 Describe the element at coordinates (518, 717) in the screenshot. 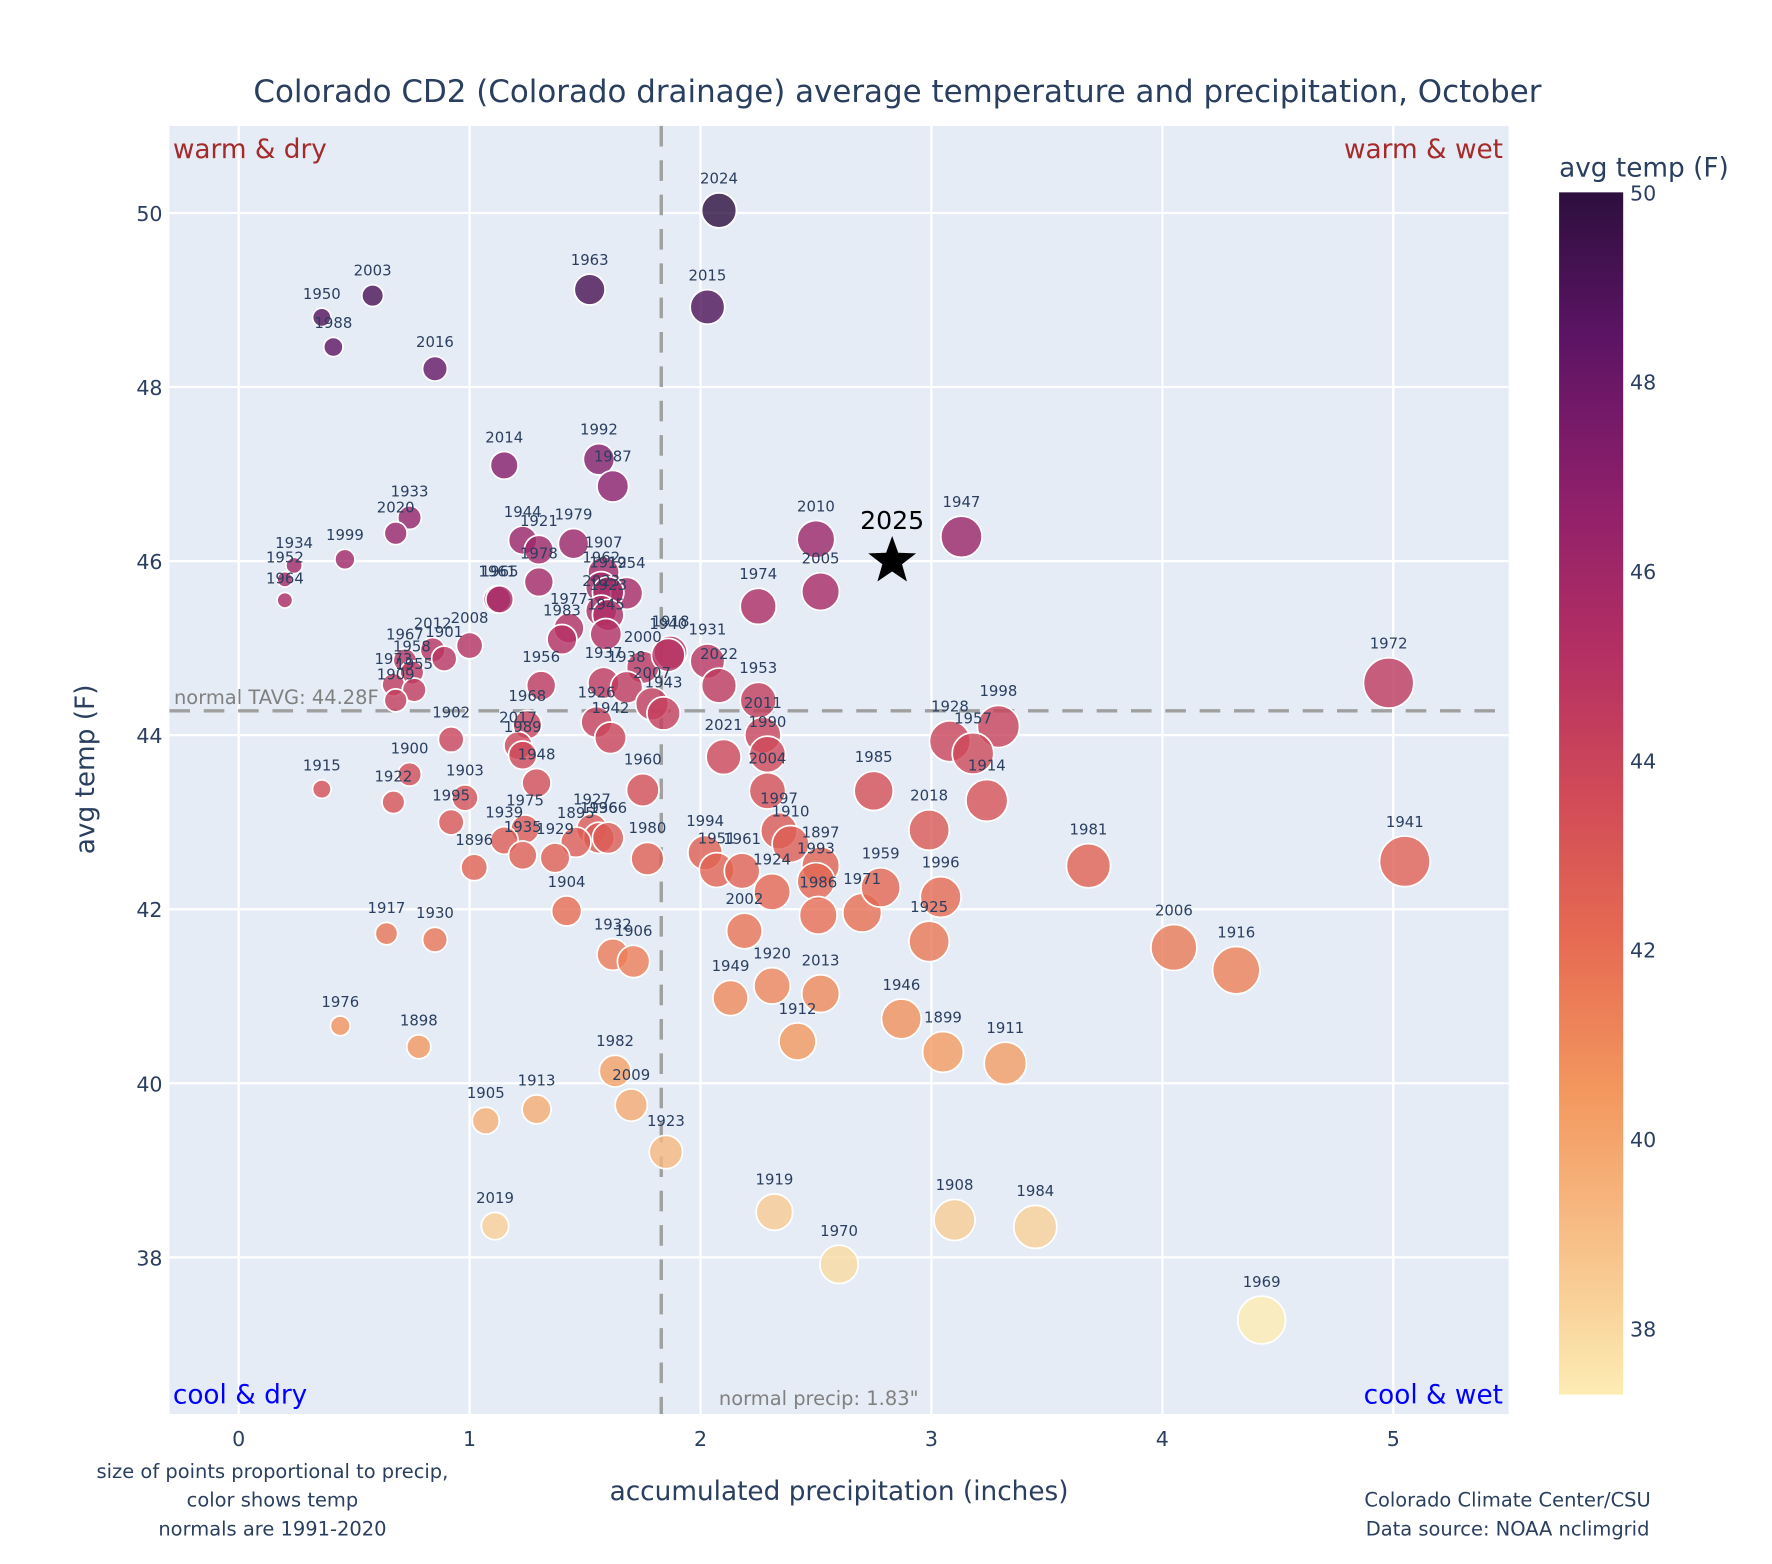

I see `point-label: 2017` at that location.